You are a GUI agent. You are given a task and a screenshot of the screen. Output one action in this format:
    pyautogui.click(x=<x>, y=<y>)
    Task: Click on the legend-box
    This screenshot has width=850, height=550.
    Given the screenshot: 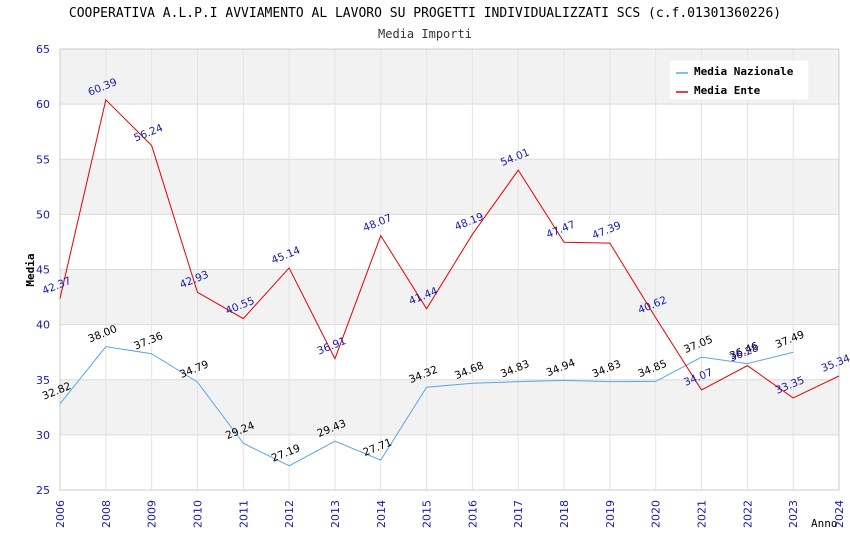 What is the action you would take?
    pyautogui.click(x=739, y=80)
    